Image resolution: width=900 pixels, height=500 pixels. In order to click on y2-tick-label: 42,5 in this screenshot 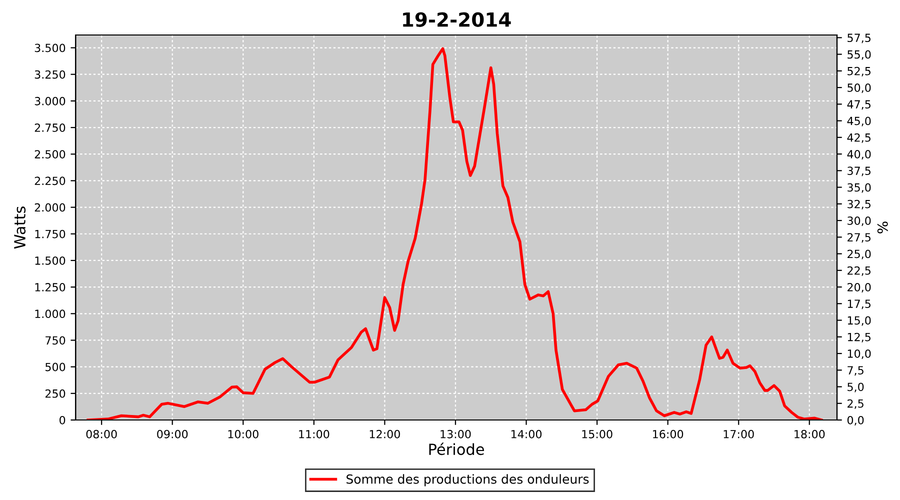, I will do `click(858, 138)`.